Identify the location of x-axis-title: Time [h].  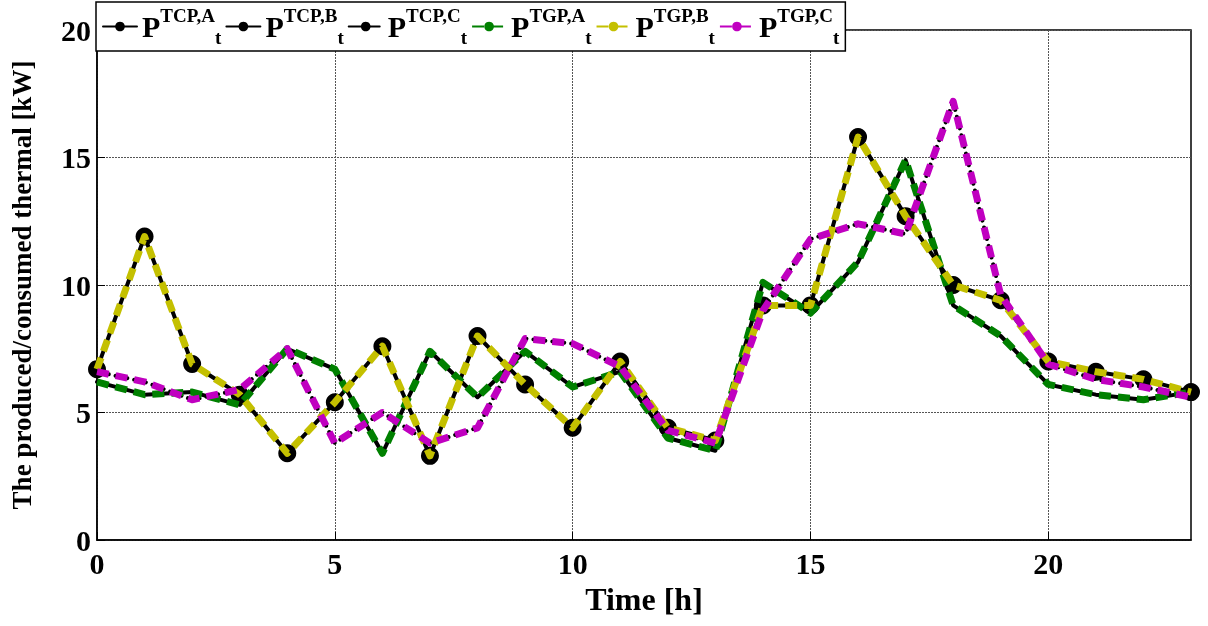
(644, 598).